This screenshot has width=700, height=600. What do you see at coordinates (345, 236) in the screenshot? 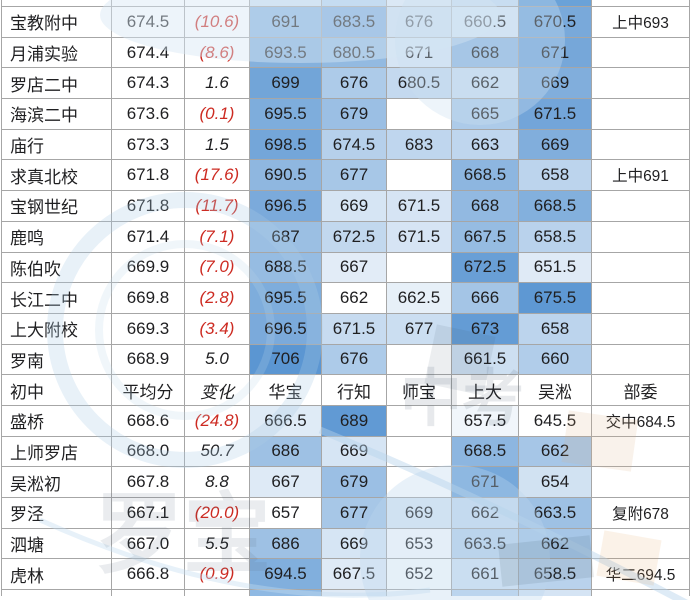
I see `table-row: 鹿鸣 671.4 (7.1) 687 672.5 671.5 667.5 658.5` at bounding box center [345, 236].